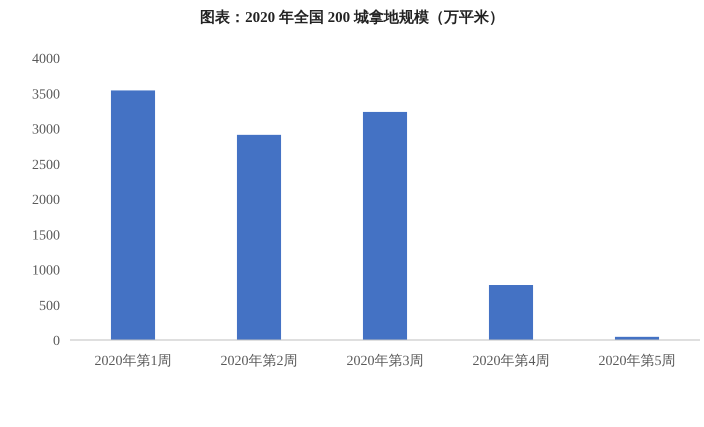 The height and width of the screenshot is (427, 704). Describe the element at coordinates (511, 361) in the screenshot. I see `x-tick-label: 2020年第4周` at that location.